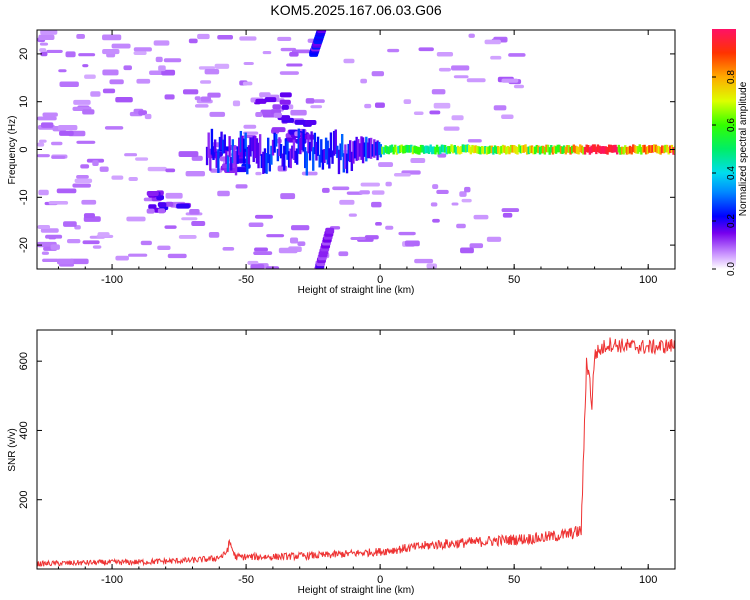 Image resolution: width=750 pixels, height=600 pixels. What do you see at coordinates (24, 54) in the screenshot?
I see `y-tick-label: 20` at bounding box center [24, 54].